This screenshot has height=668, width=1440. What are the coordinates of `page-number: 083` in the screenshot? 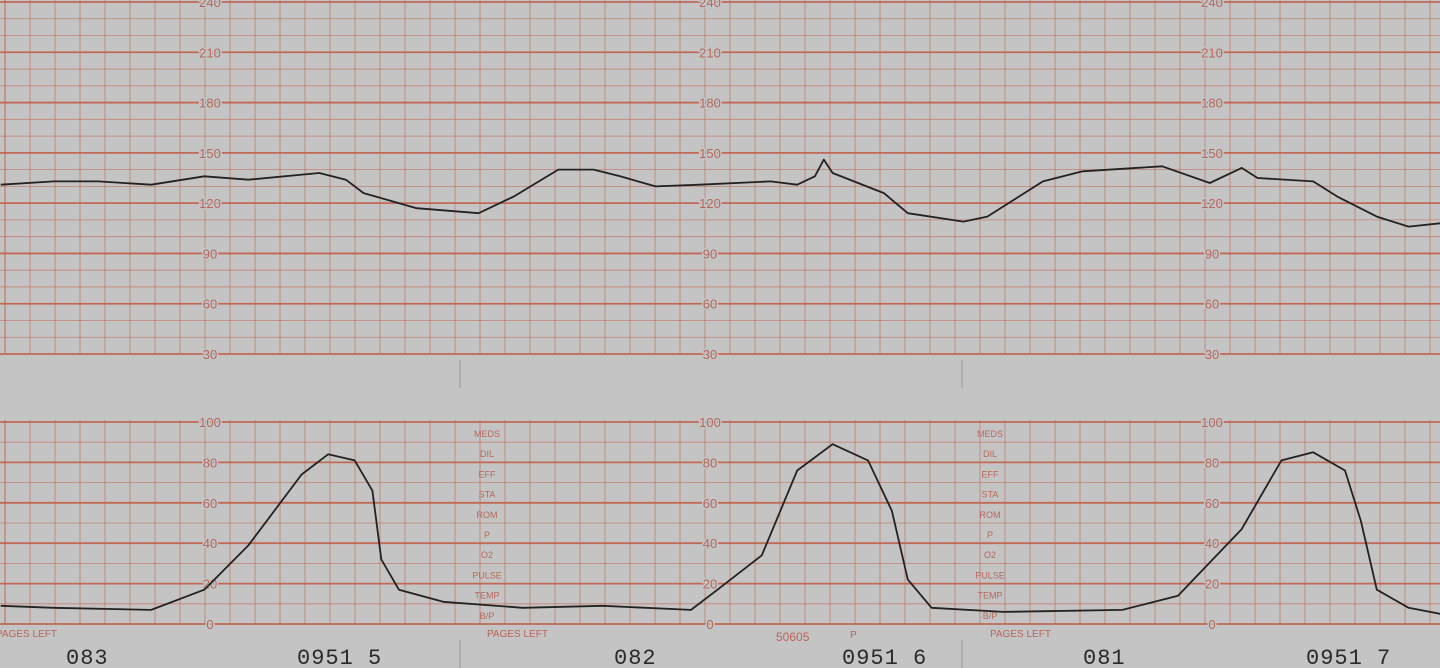 It's located at (87, 657).